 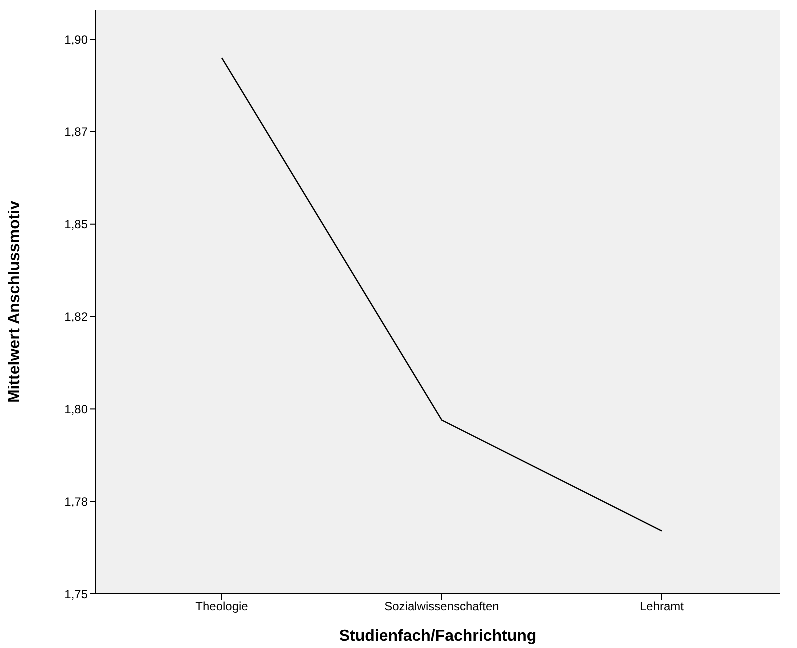 What do you see at coordinates (76, 225) in the screenshot?
I see `y-tick-label: 1,85` at bounding box center [76, 225].